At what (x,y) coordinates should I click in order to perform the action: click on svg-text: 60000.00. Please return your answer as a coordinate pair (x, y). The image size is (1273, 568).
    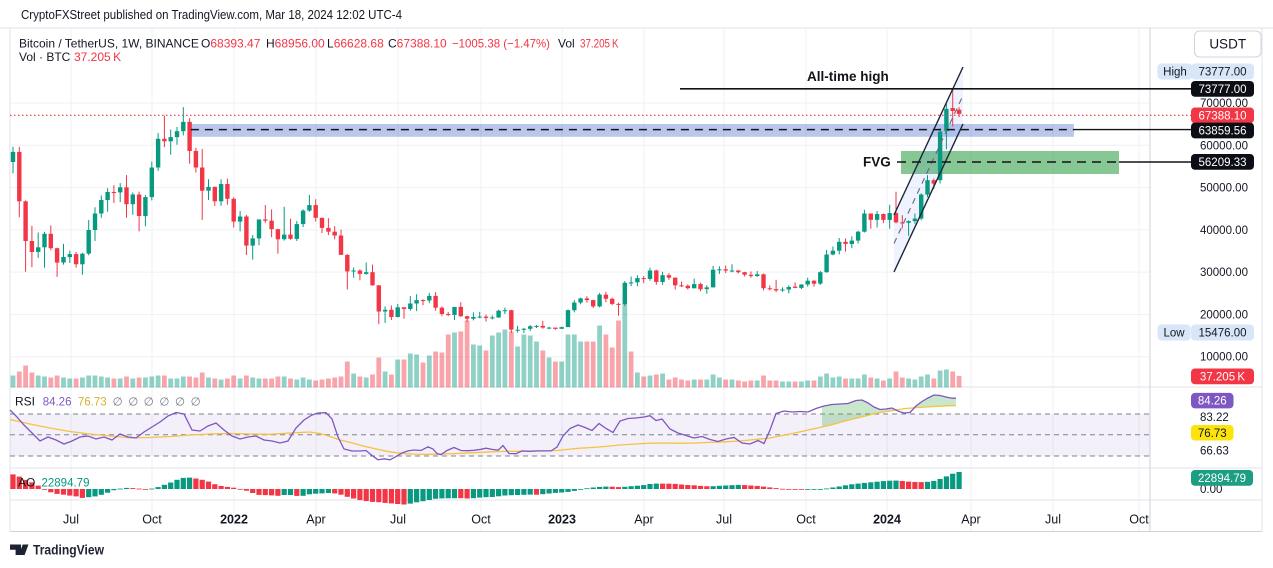
    Looking at the image, I should click on (1224, 146).